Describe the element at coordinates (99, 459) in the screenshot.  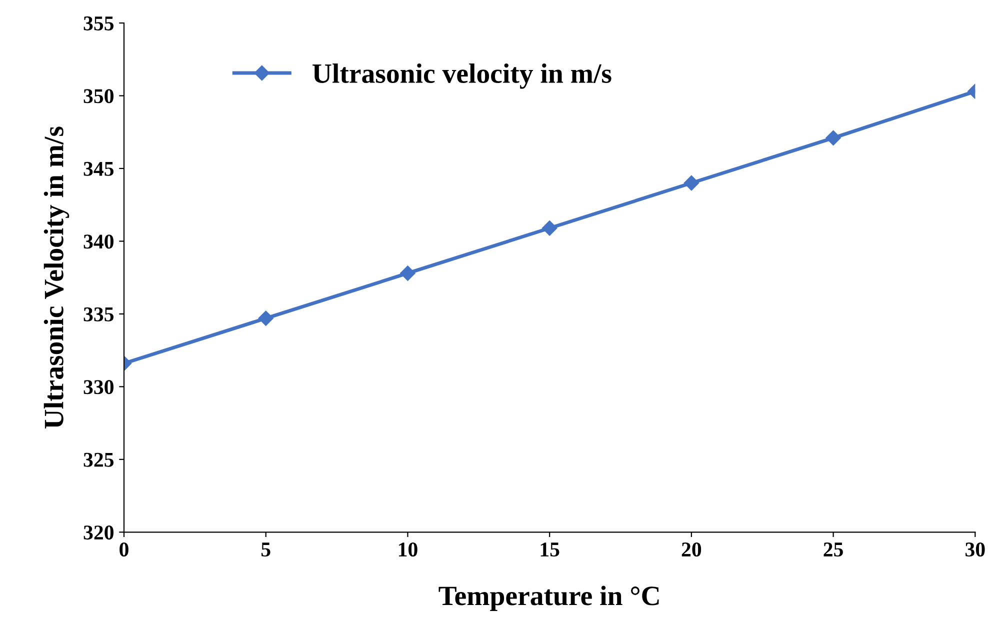
I see `y-tick-label: 325` at that location.